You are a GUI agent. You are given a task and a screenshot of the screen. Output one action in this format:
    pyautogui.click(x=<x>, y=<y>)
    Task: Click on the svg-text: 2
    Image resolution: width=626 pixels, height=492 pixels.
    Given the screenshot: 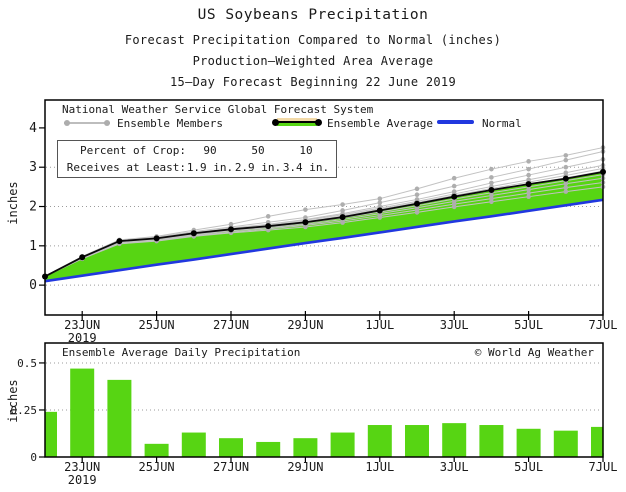 What is the action you would take?
    pyautogui.click(x=33, y=207)
    